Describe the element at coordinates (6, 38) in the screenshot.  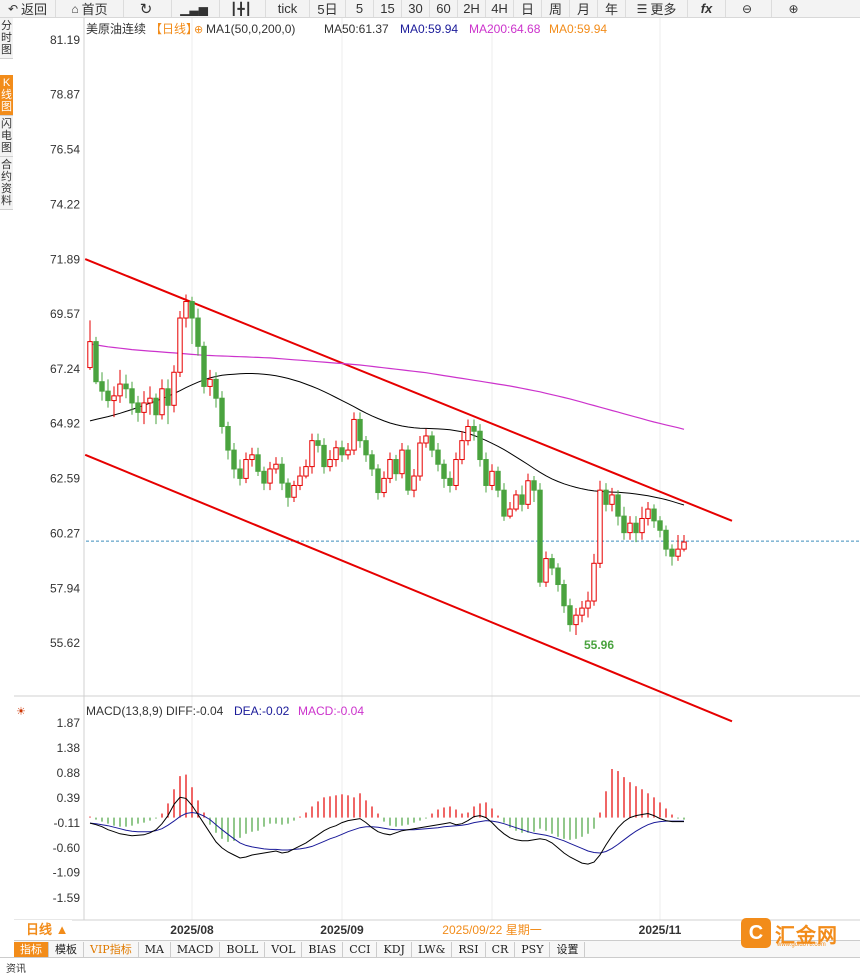
I see `tab-intraday: 分时图` at that location.